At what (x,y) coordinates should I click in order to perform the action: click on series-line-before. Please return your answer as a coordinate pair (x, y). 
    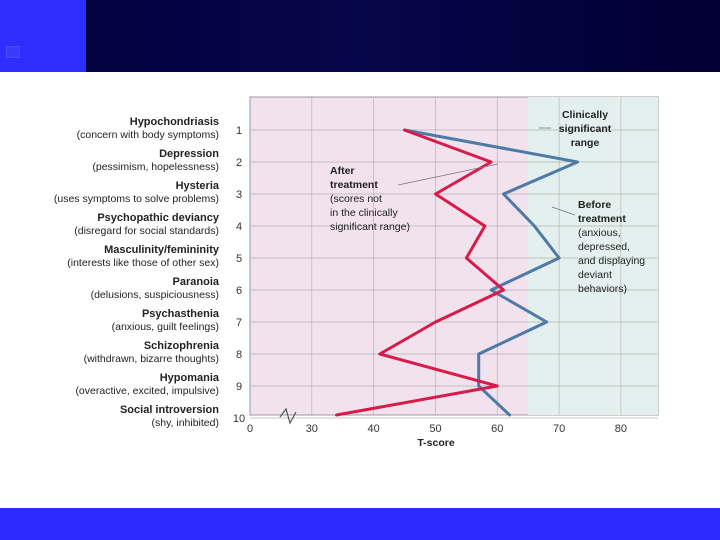
    Looking at the image, I should click on (491, 272).